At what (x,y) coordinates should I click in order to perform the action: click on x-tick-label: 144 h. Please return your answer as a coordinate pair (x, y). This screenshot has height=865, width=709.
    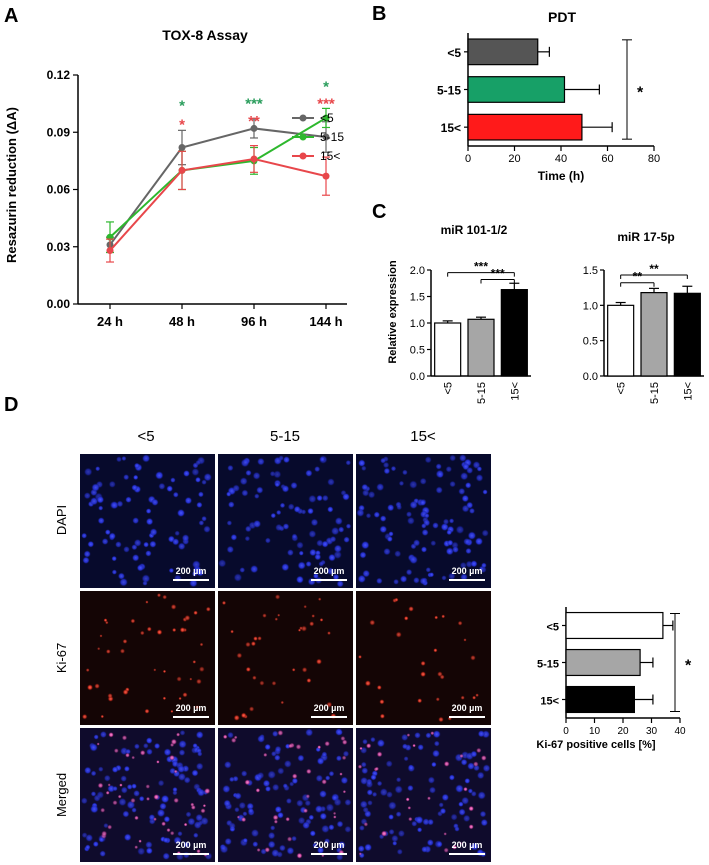
    Looking at the image, I should click on (325, 321).